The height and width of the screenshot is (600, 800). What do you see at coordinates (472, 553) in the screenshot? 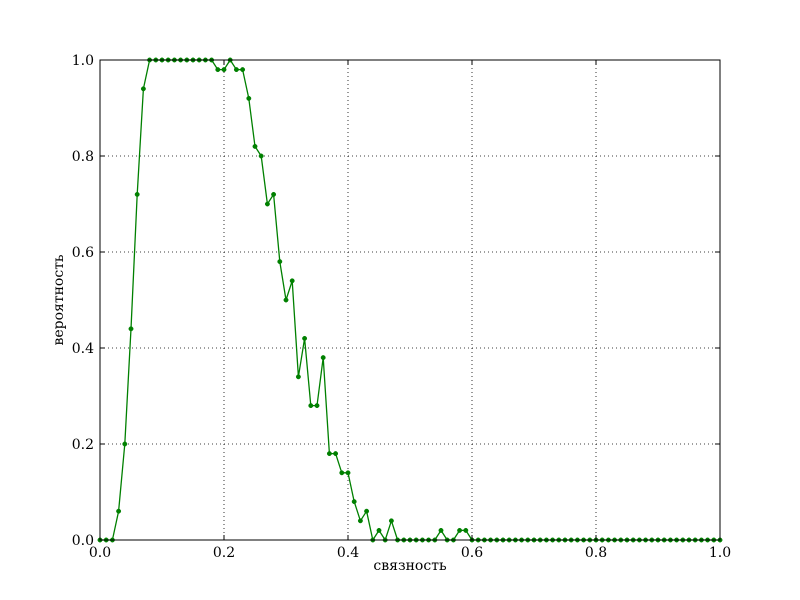
I see `x-tick-label: 0.6` at bounding box center [472, 553].